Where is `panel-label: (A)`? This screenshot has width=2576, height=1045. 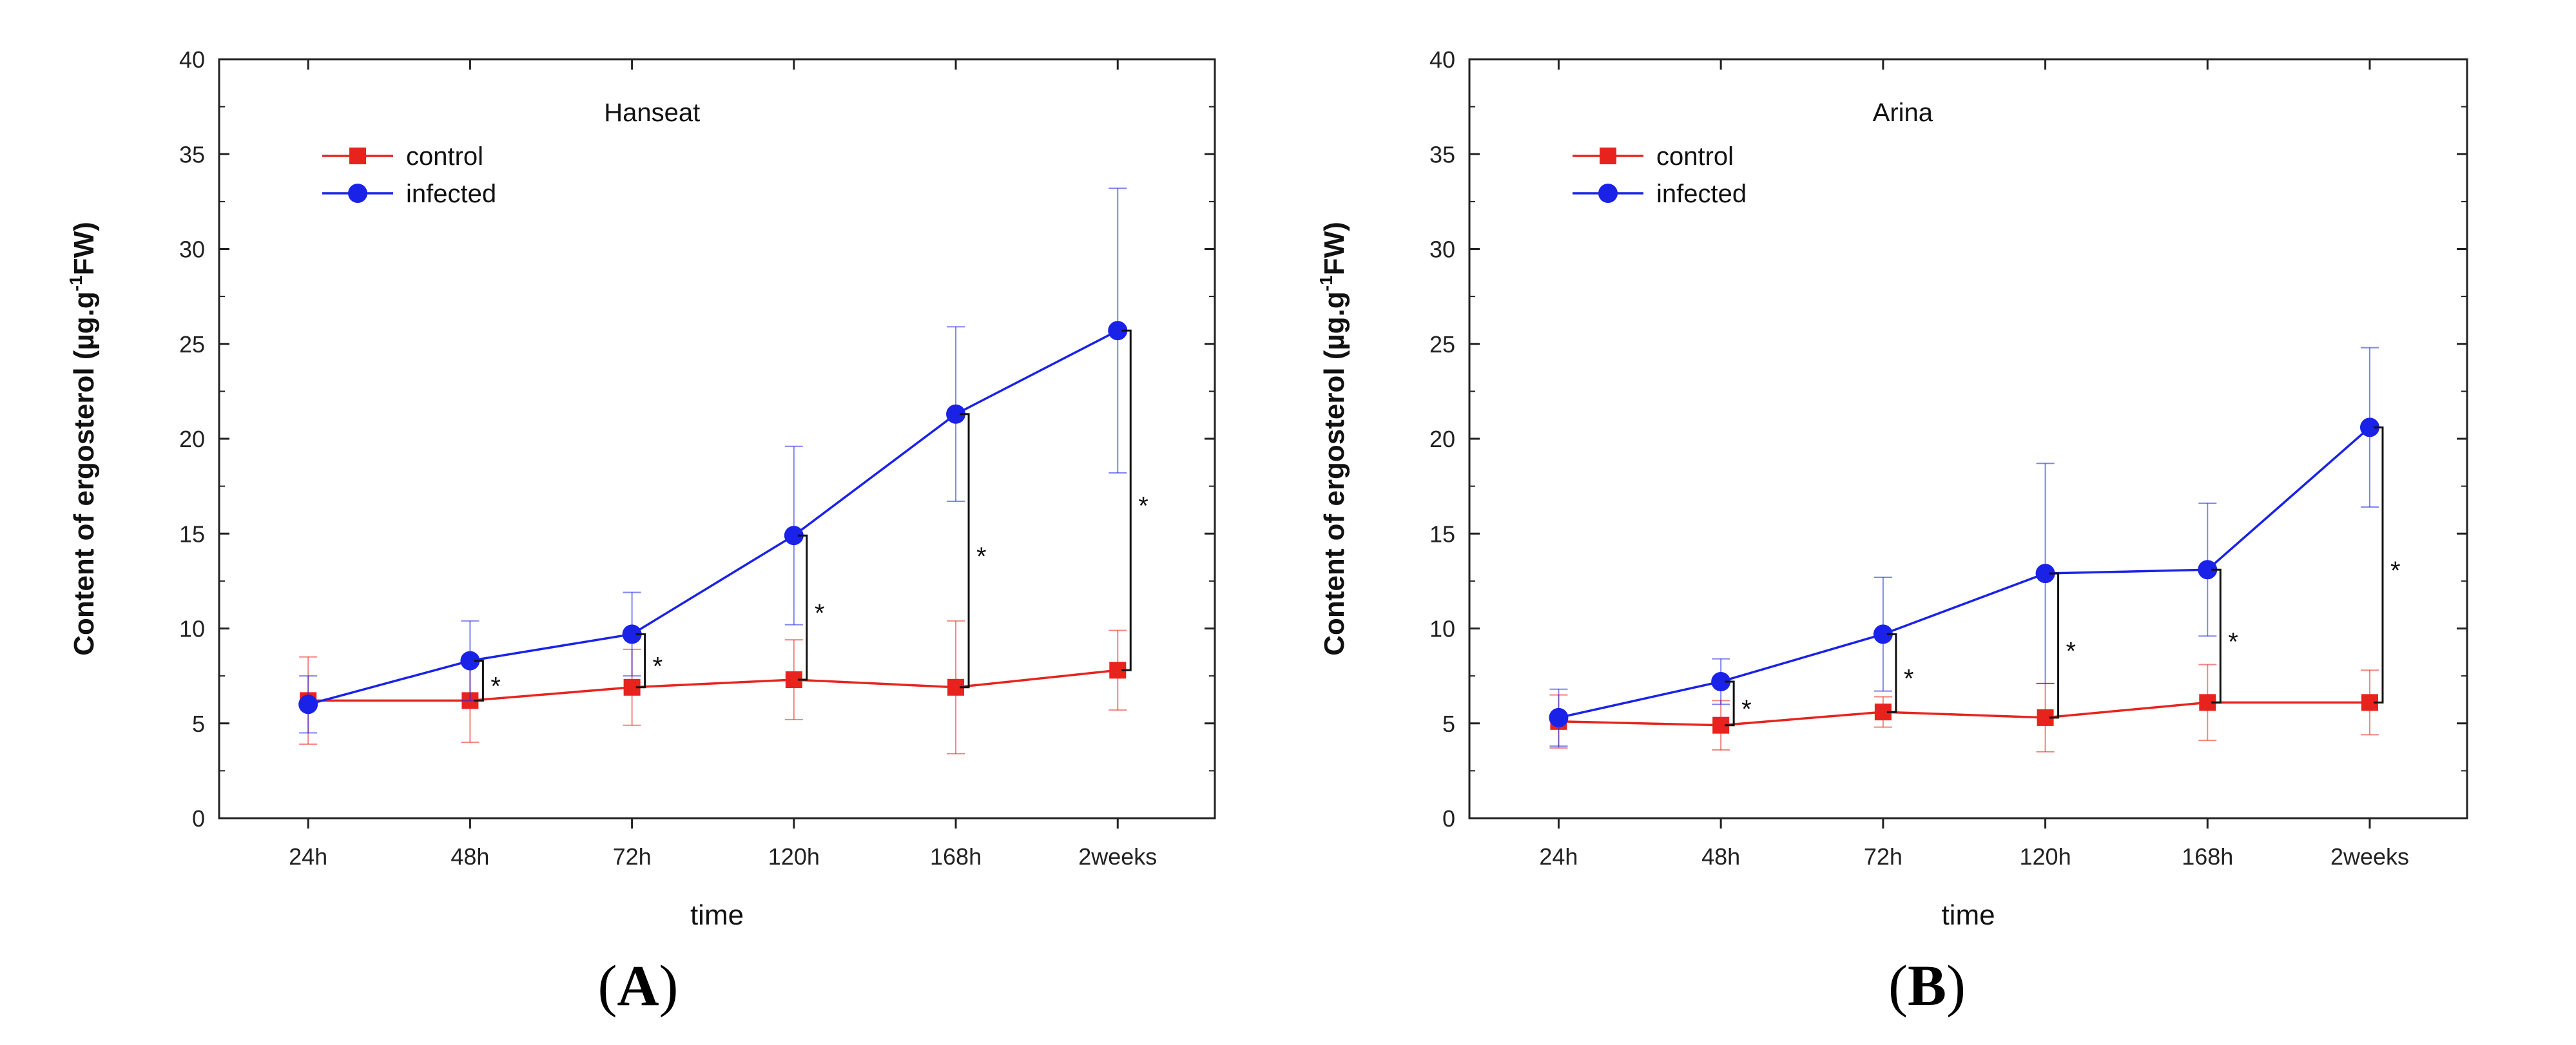
panel-label: (A) is located at coordinates (638, 986).